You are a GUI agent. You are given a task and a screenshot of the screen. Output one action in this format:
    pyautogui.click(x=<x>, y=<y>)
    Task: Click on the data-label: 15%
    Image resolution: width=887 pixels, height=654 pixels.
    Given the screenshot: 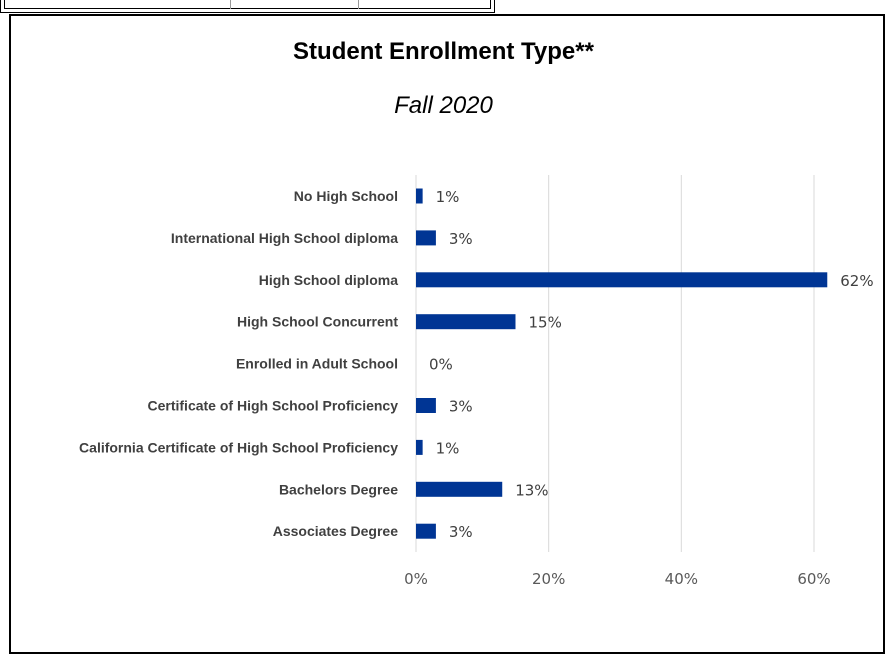 What is the action you would take?
    pyautogui.click(x=545, y=323)
    